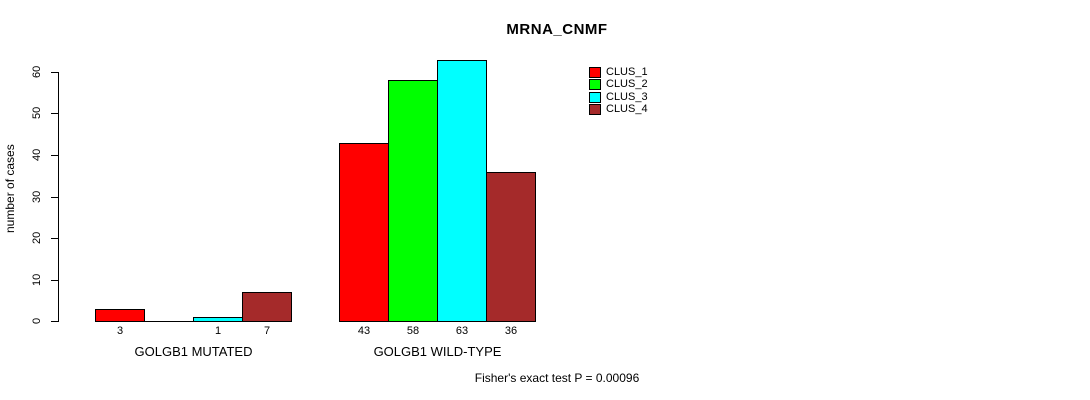 This screenshot has height=400, width=1090. I want to click on y-axis-tick-label: 20, so click(37, 238).